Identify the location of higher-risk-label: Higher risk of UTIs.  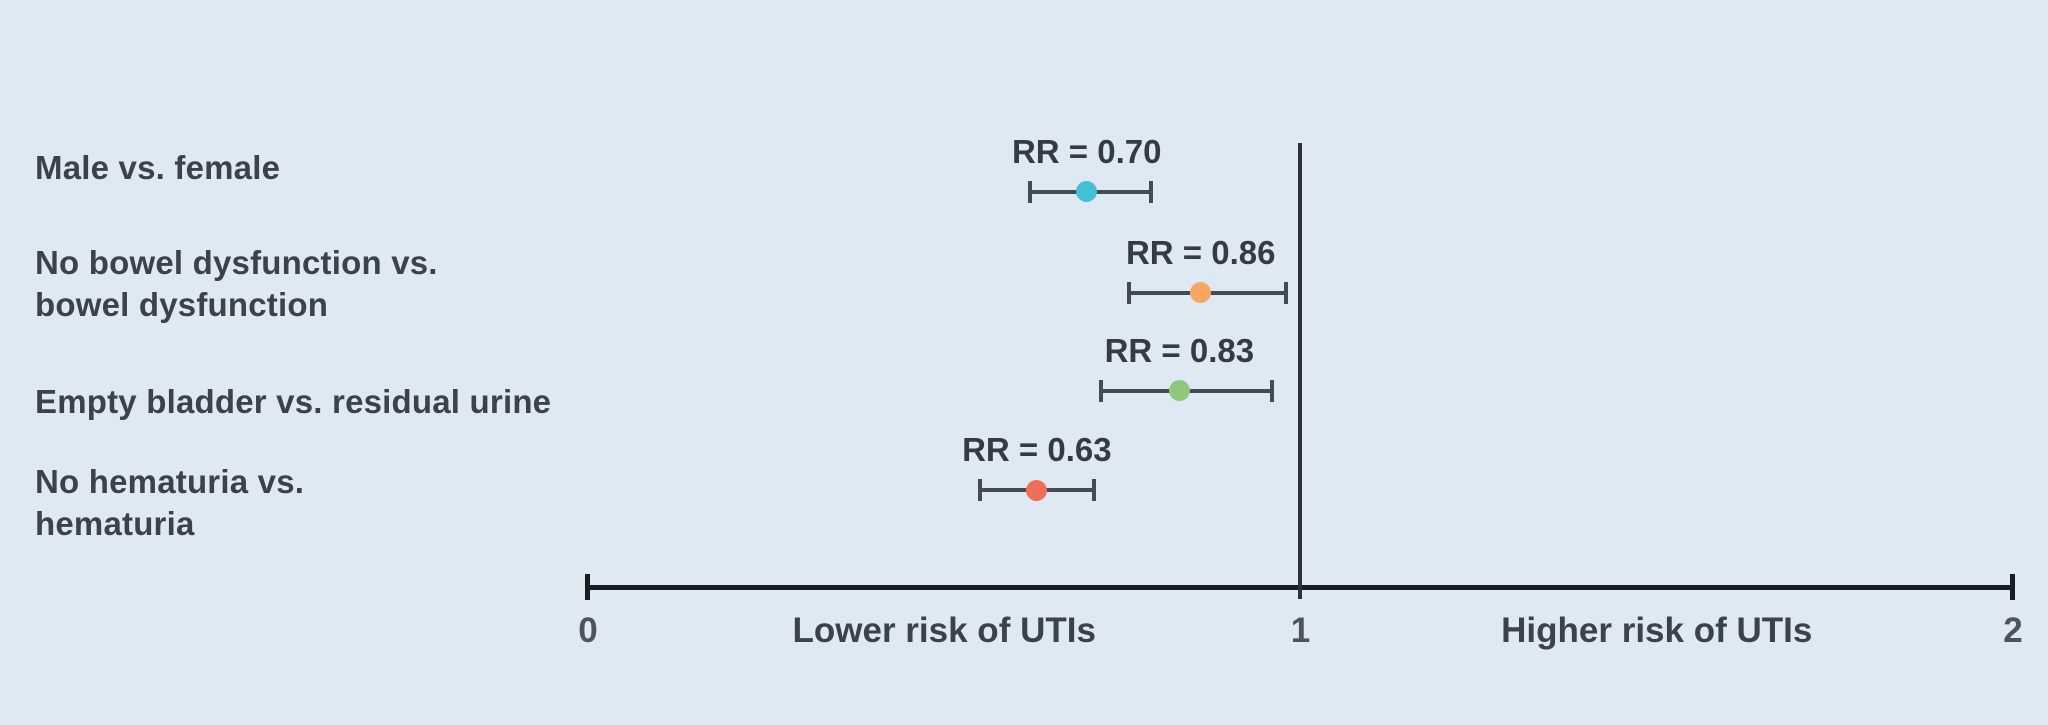
(1657, 630).